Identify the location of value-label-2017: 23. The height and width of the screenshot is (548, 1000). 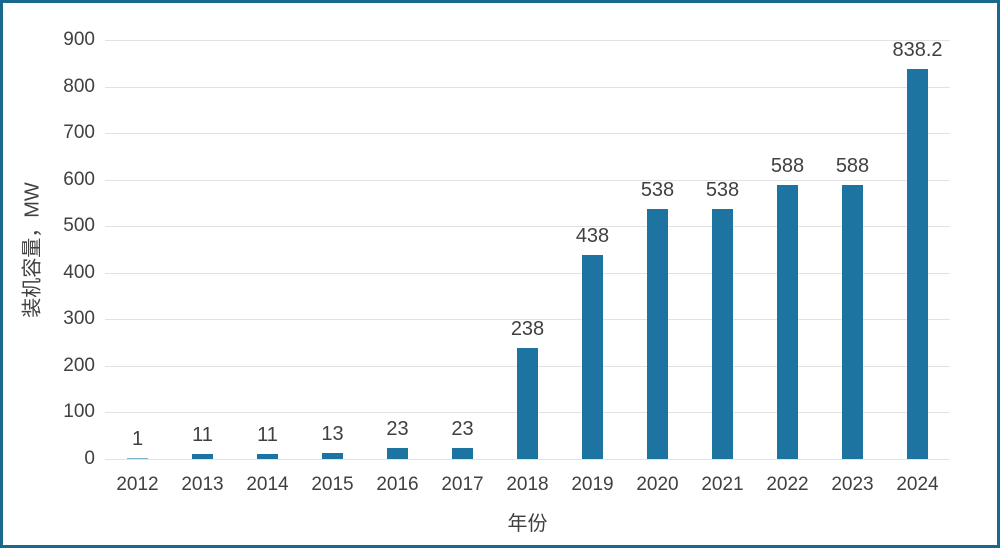
(462, 429).